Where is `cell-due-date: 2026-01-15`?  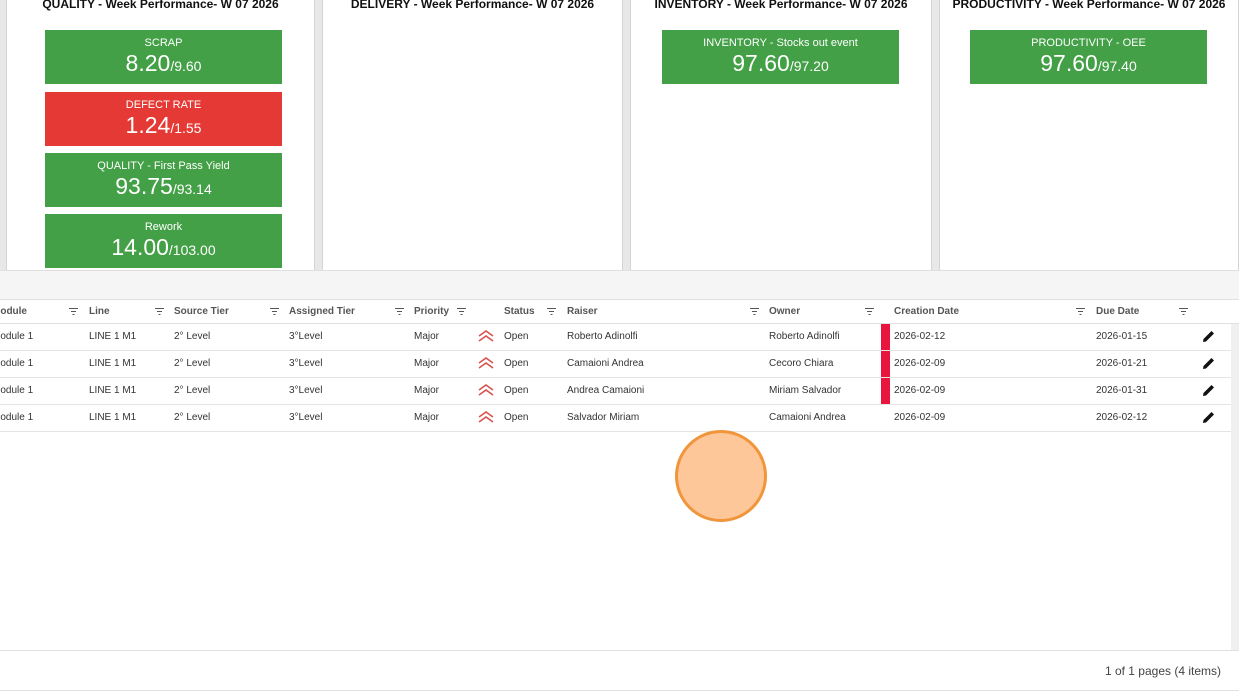
cell-due-date: 2026-01-15 is located at coordinates (1122, 336).